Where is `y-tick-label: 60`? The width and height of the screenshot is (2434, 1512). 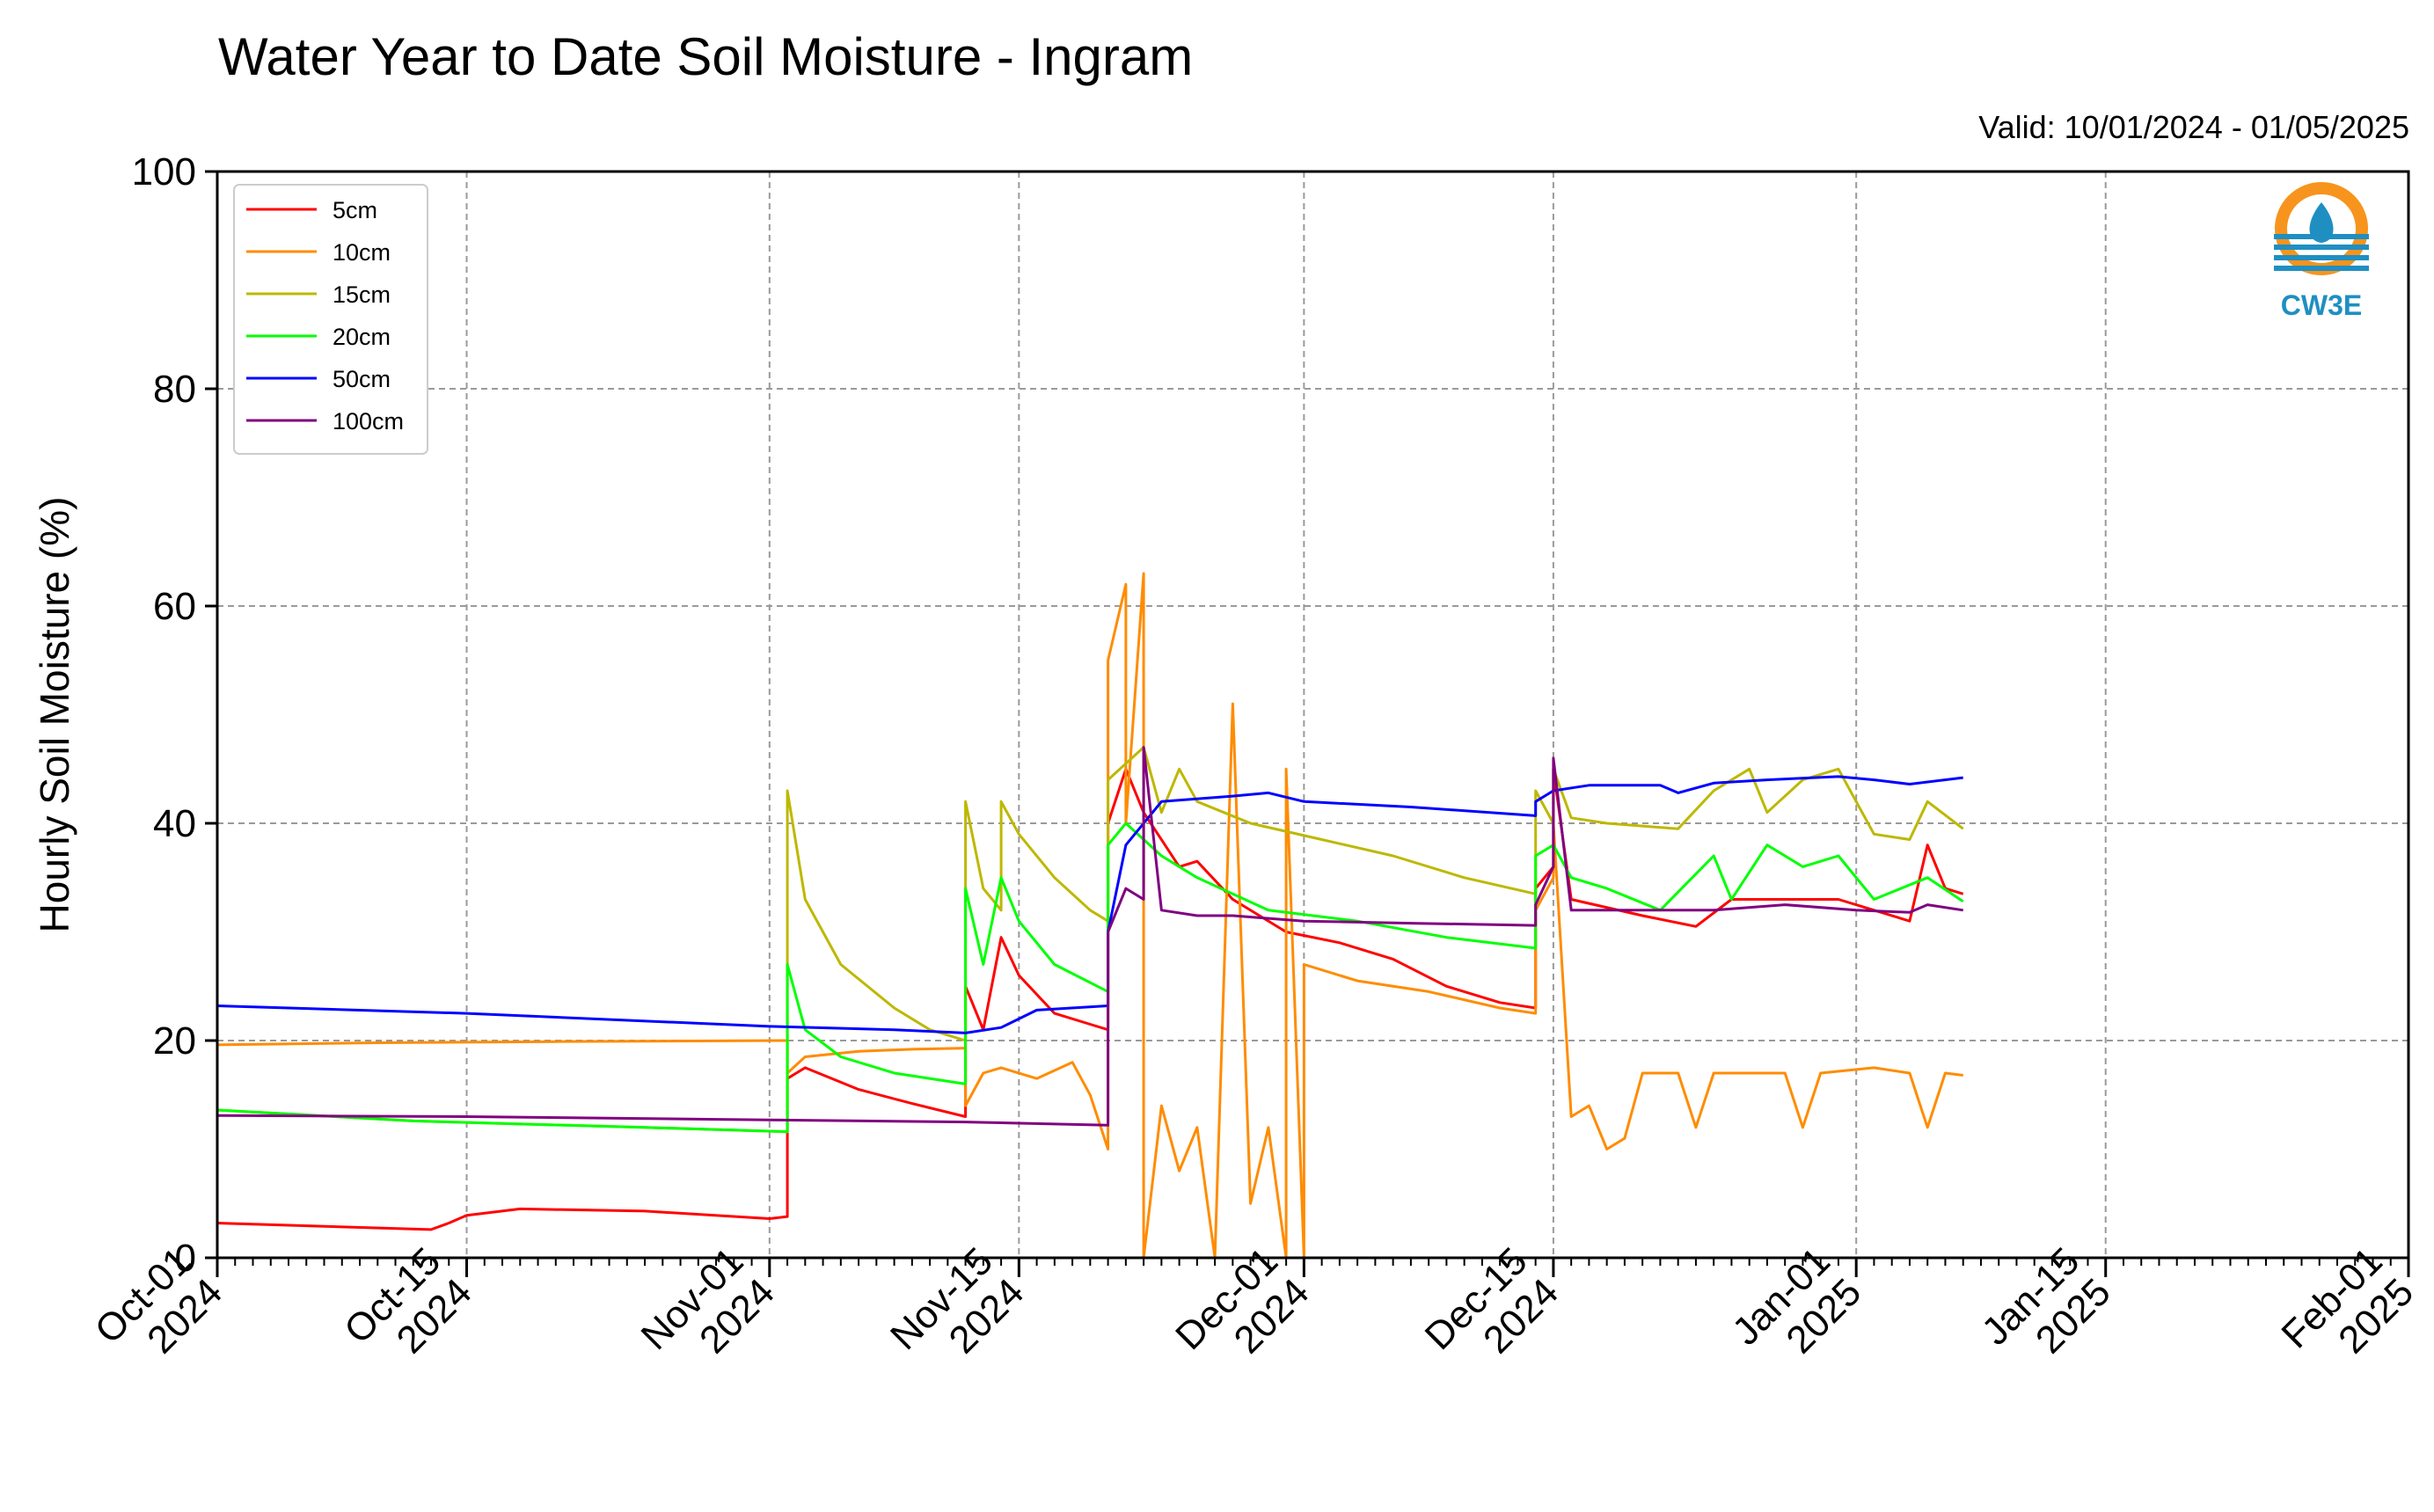 y-tick-label: 60 is located at coordinates (174, 606).